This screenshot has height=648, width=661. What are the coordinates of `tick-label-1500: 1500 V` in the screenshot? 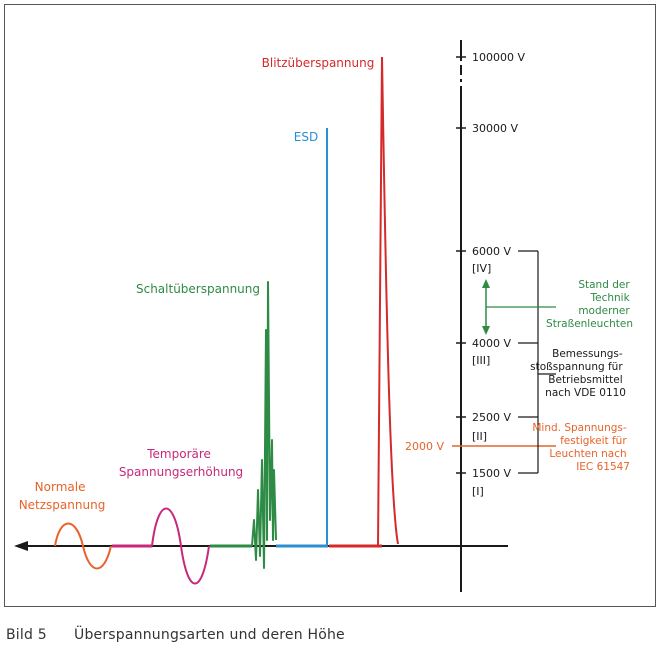 It's located at (491, 473).